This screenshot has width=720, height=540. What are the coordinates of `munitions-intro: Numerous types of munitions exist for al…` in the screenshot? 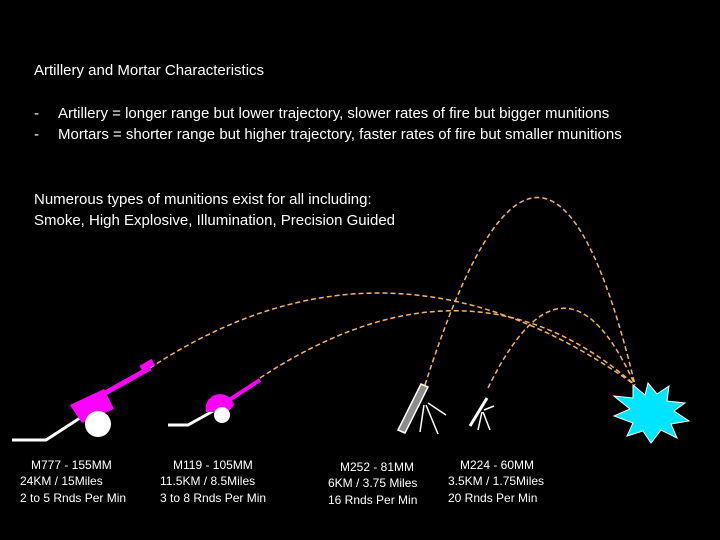 It's located at (203, 199).